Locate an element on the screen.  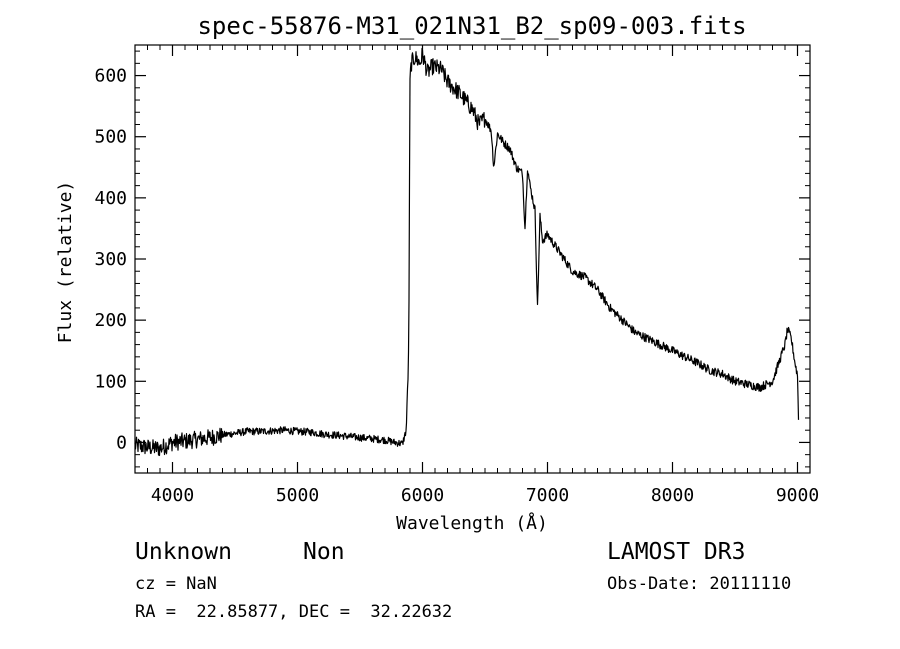
y-tick-labels: 0 100 200 300 400 500 600 is located at coordinates (110, 260).